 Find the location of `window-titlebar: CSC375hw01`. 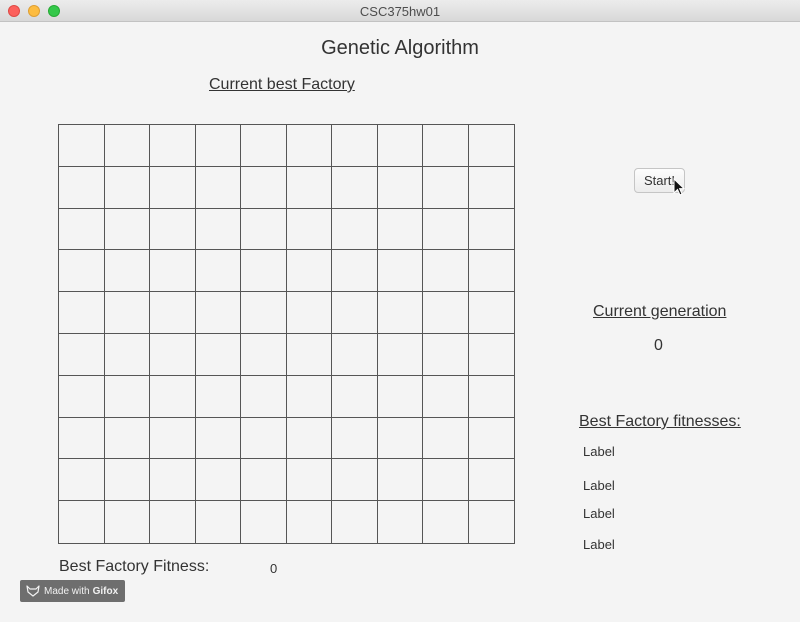

window-titlebar: CSC375hw01 is located at coordinates (400, 11).